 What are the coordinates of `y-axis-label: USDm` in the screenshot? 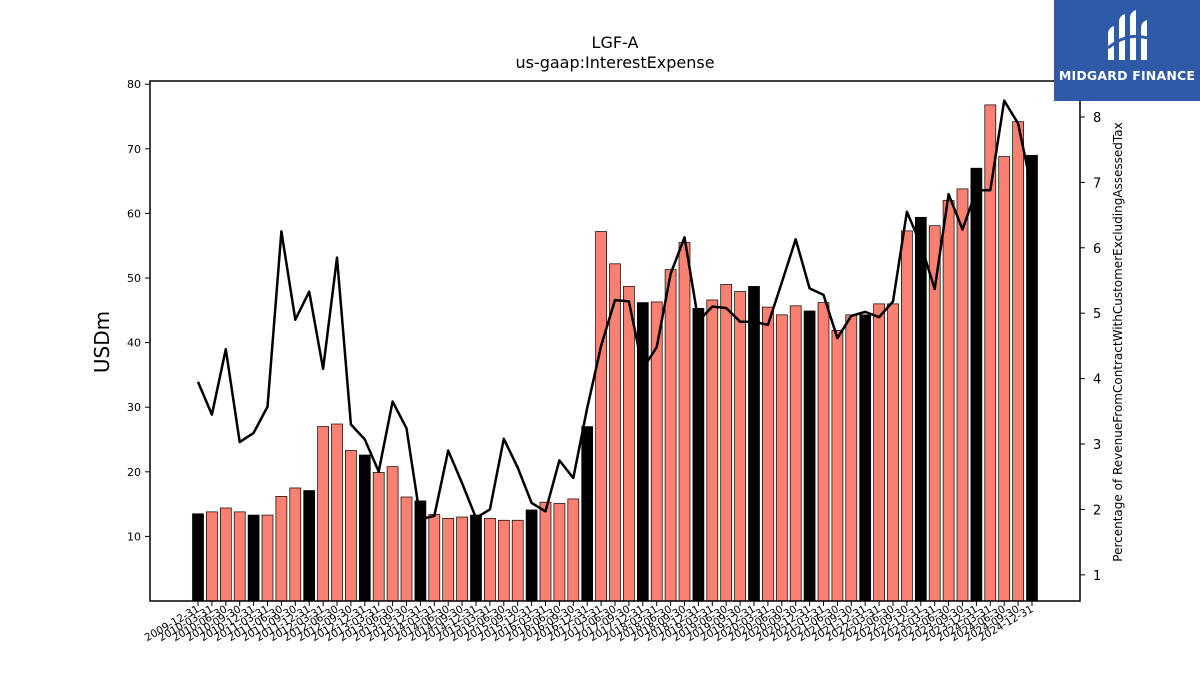 It's located at (102, 342).